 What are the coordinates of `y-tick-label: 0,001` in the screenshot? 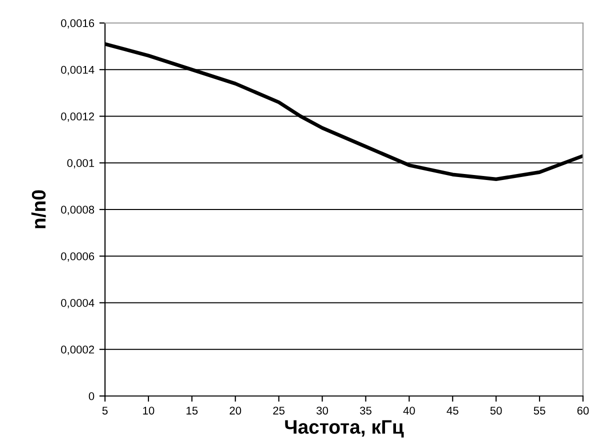 It's located at (80, 163).